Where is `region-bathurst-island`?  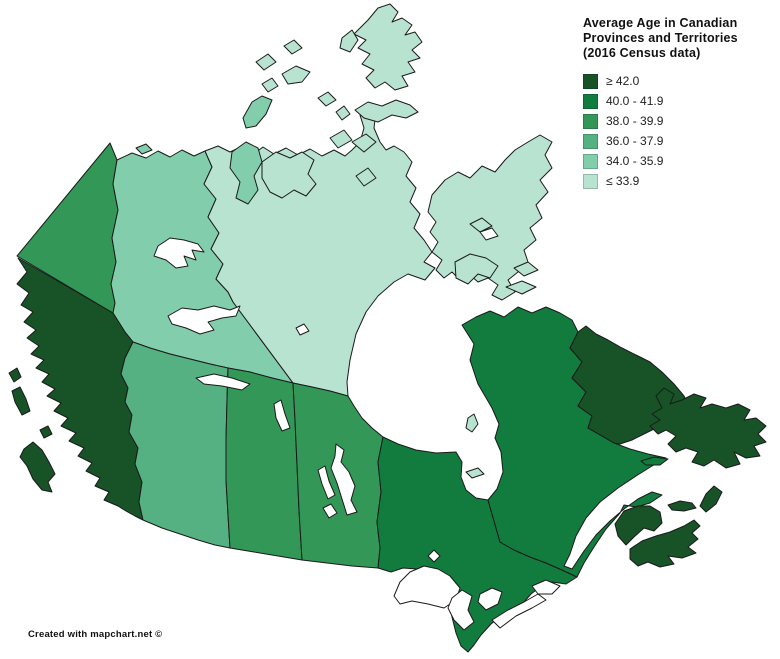 region-bathurst-island is located at coordinates (327, 99).